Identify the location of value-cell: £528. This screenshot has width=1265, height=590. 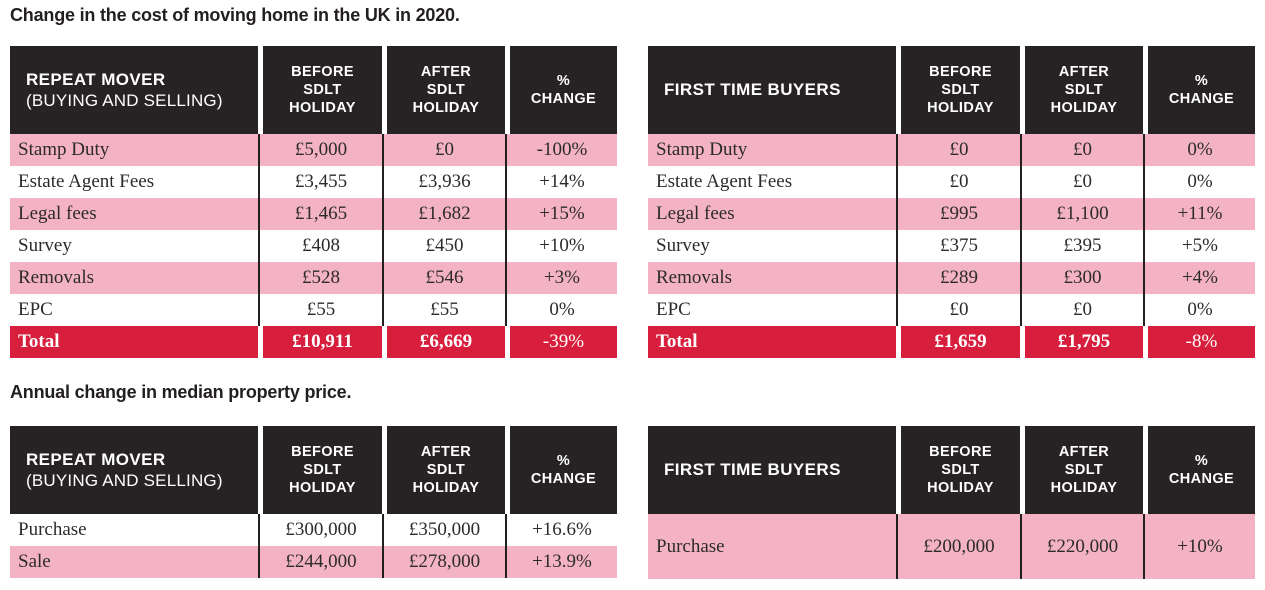
(320, 278).